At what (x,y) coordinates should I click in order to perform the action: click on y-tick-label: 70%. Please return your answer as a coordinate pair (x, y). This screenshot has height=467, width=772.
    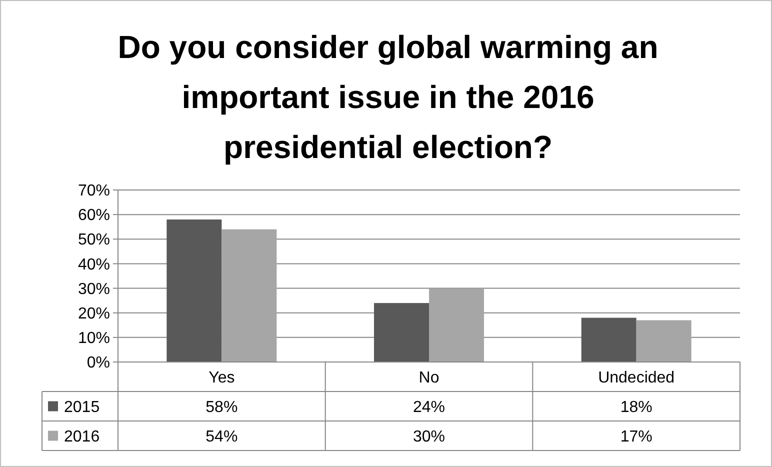
    Looking at the image, I should click on (94, 191).